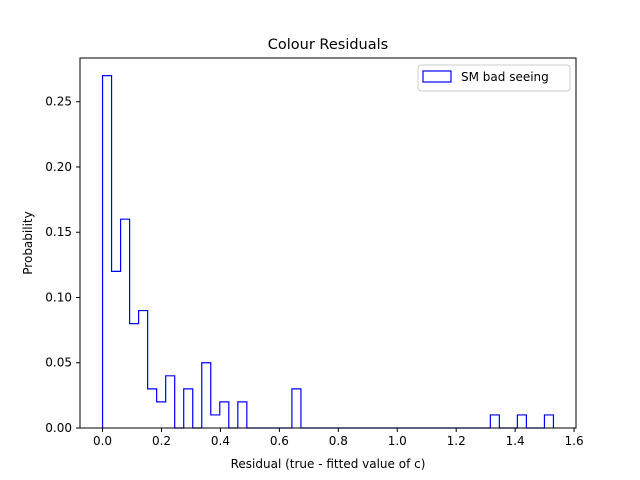  I want to click on y-tick-label: 0.25, so click(58, 102).